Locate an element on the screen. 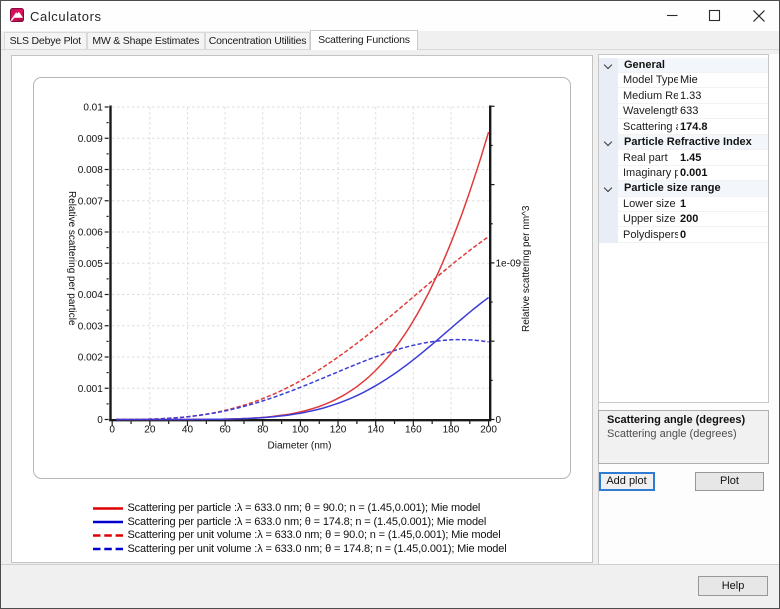 The height and width of the screenshot is (609, 780). svg-text: 0.006 is located at coordinates (90, 233).